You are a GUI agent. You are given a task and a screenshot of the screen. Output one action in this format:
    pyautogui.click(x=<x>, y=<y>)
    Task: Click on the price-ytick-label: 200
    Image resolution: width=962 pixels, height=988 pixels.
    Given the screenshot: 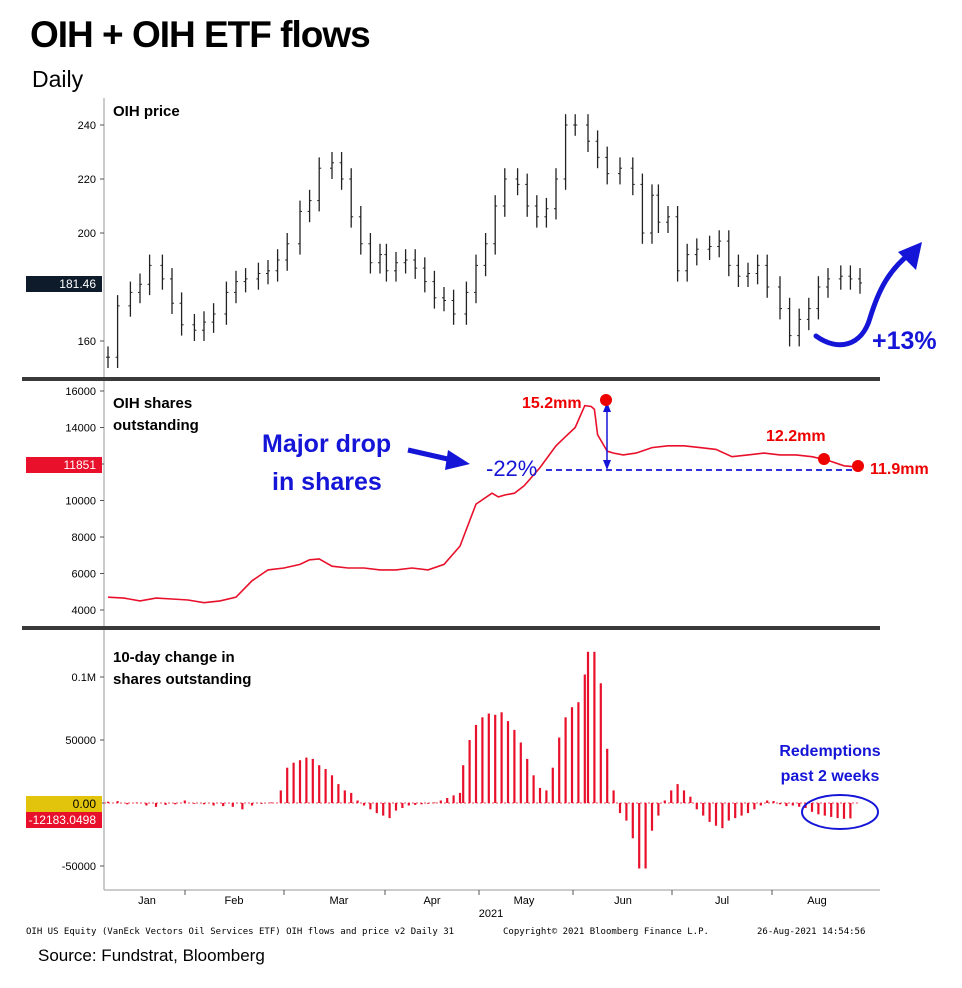 What is the action you would take?
    pyautogui.click(x=87, y=234)
    